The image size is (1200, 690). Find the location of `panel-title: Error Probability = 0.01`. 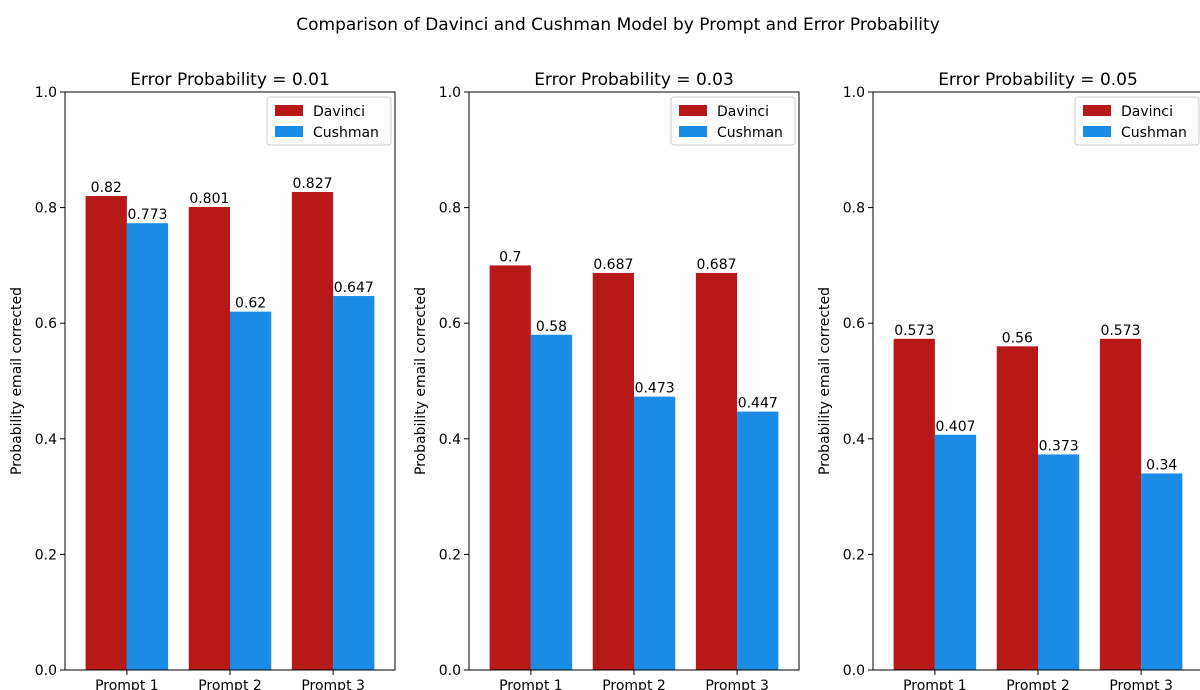

panel-title: Error Probability = 0.01 is located at coordinates (230, 80).